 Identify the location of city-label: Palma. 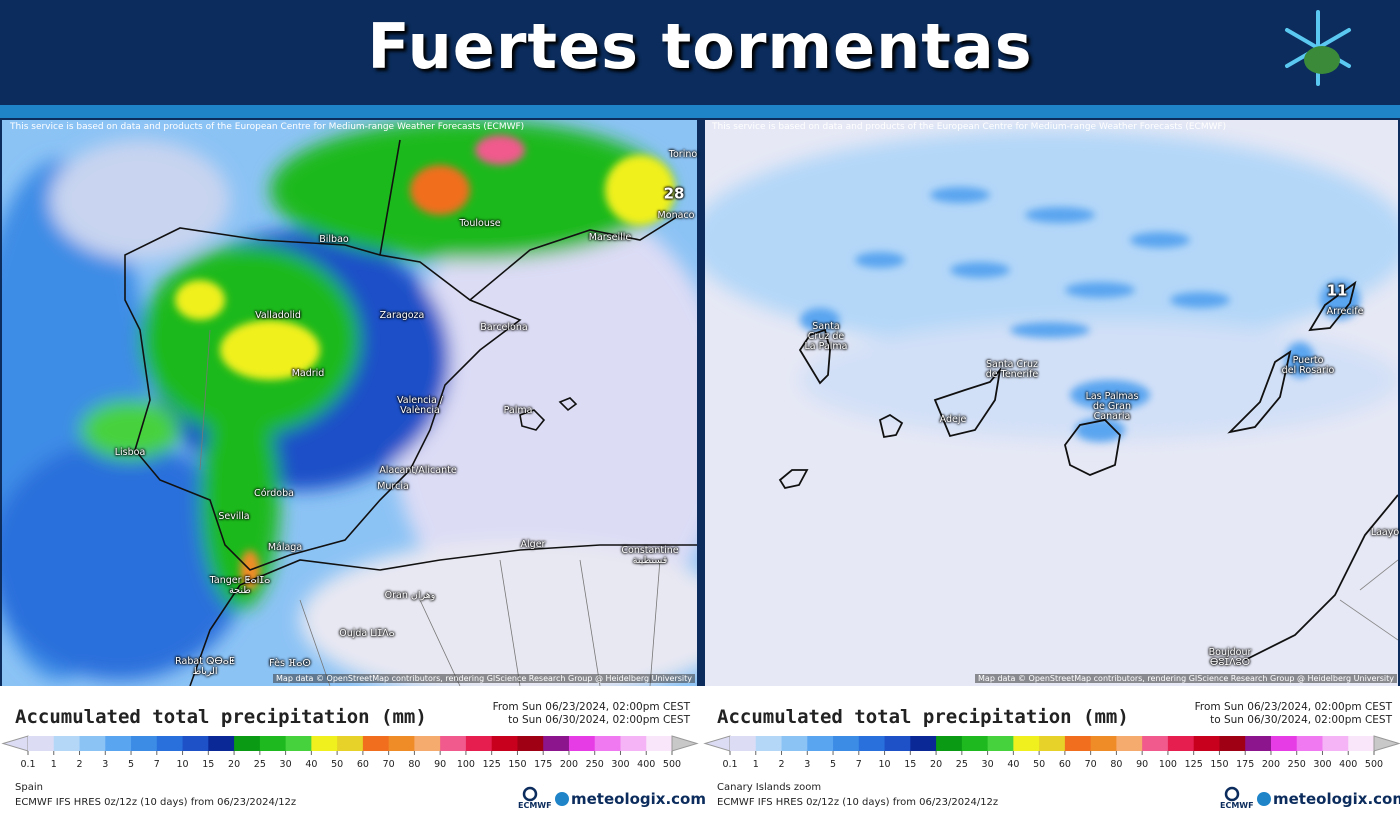
(518, 411).